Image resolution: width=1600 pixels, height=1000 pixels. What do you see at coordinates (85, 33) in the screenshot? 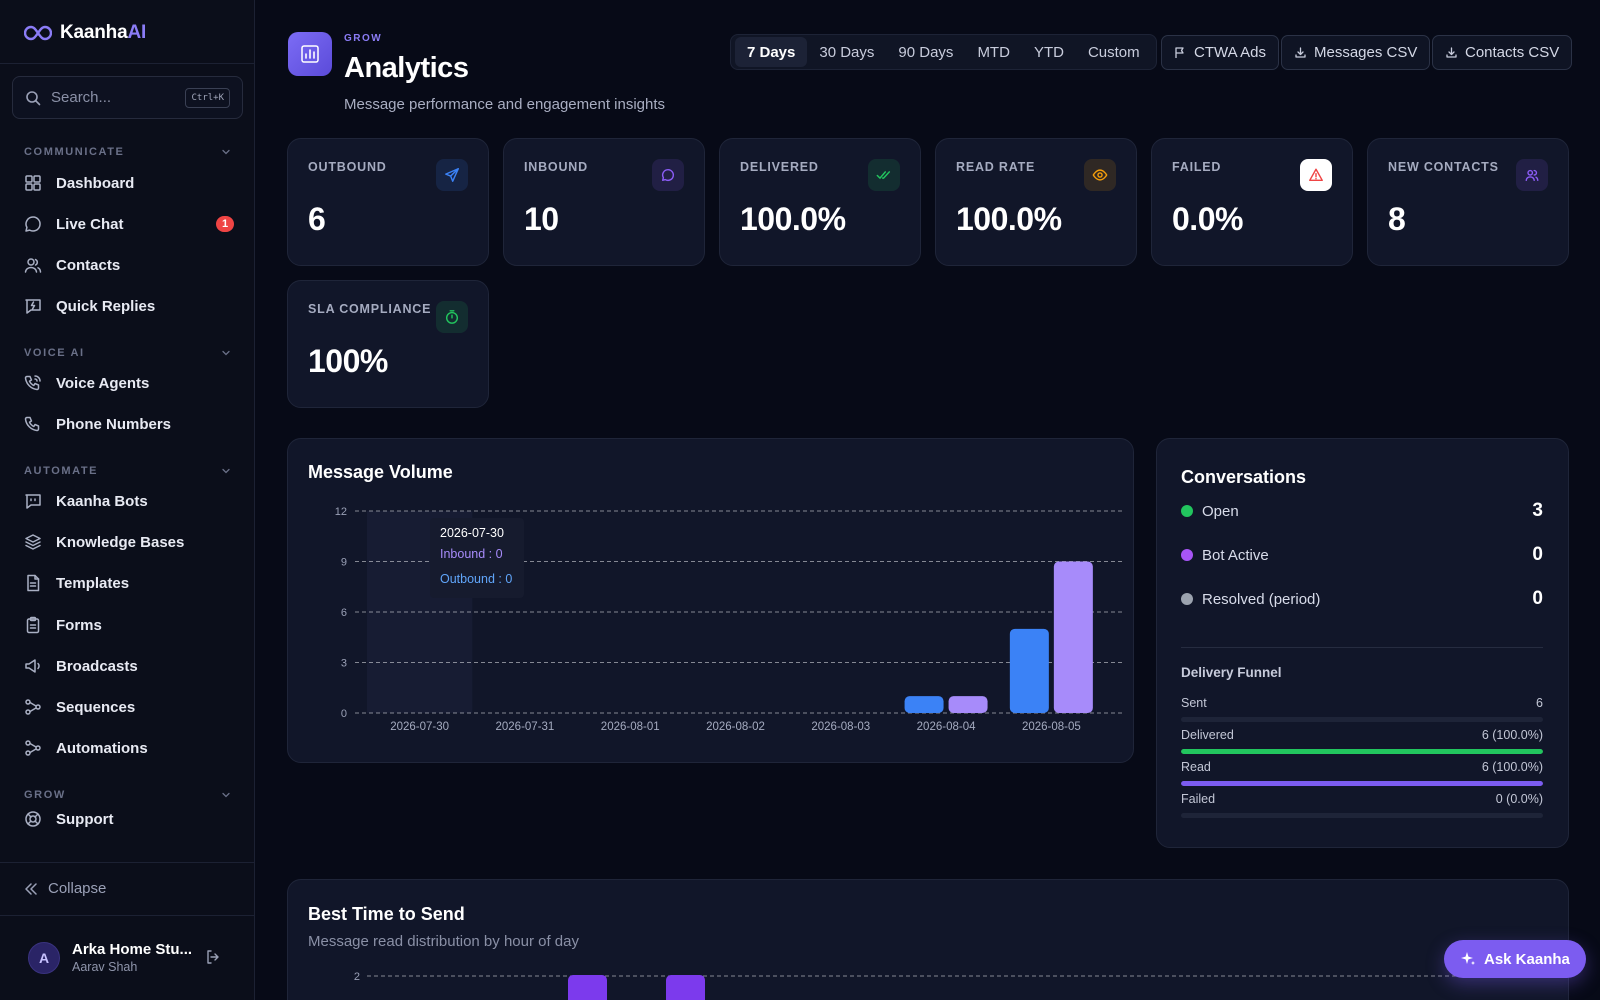
I see `brand-logo: KaanhaAI` at bounding box center [85, 33].